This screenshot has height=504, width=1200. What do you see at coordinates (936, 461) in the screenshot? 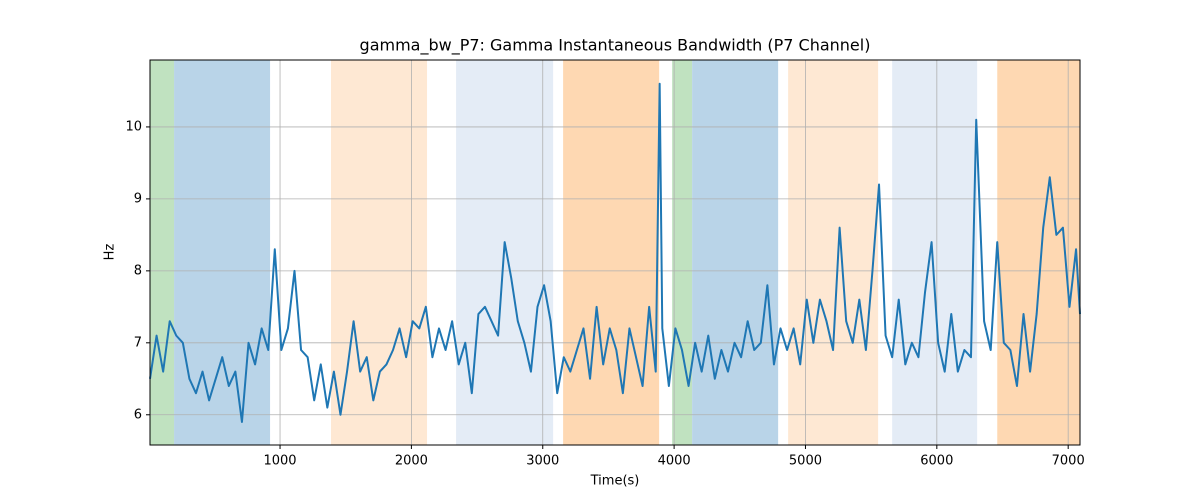
I see `x-tick-label: 6000` at bounding box center [936, 461].